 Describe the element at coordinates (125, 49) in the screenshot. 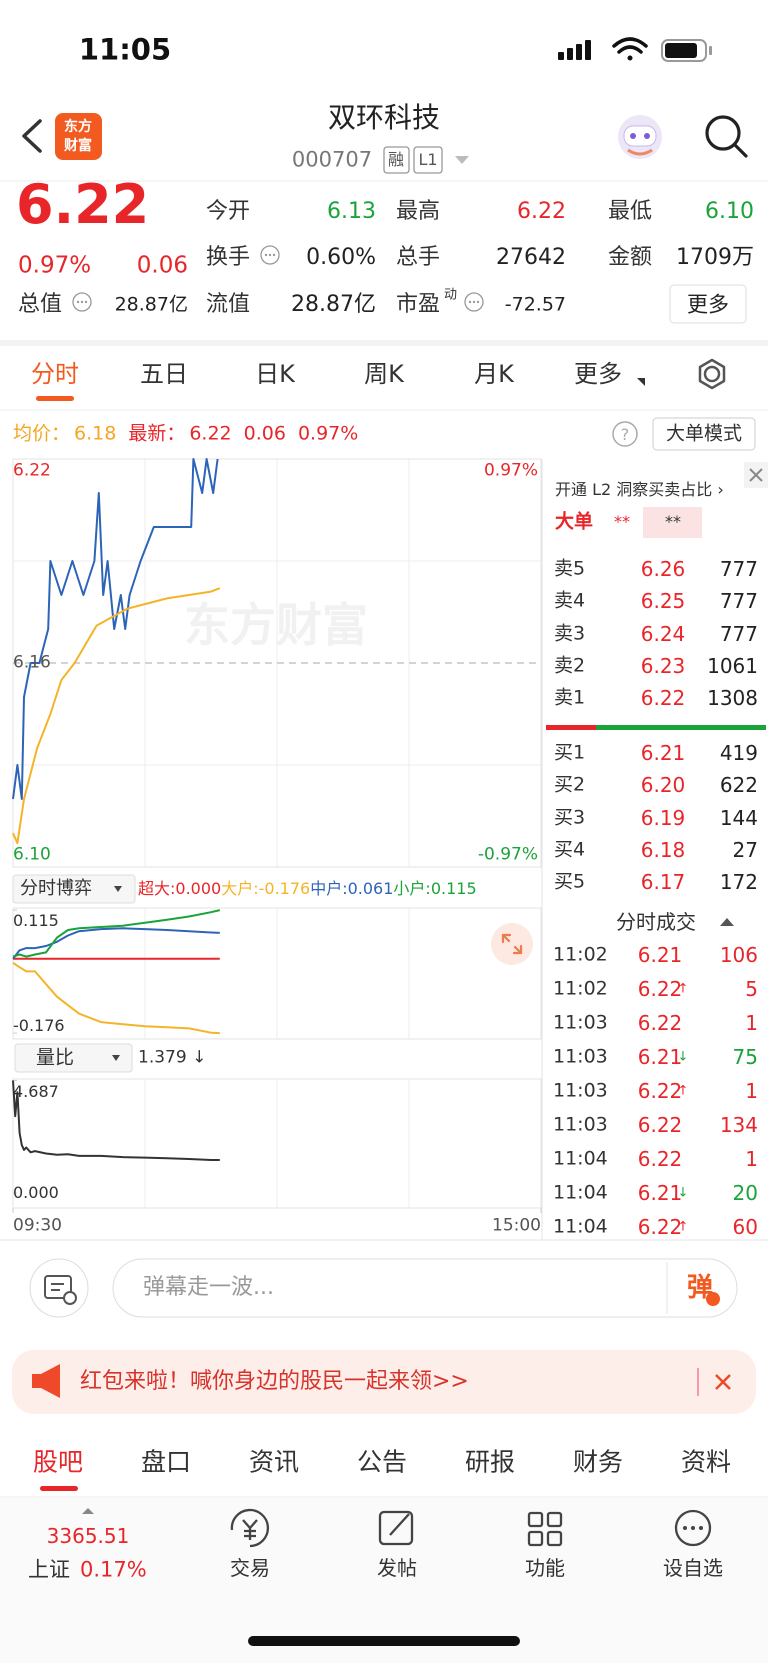

I see `clock: 11:05` at that location.